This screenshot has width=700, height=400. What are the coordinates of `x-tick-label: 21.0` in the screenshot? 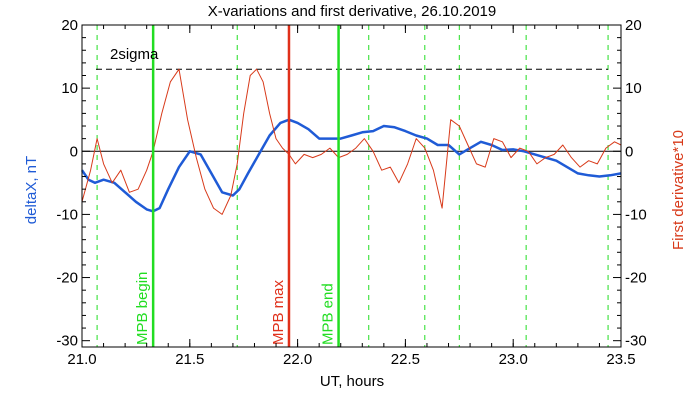 It's located at (81, 359).